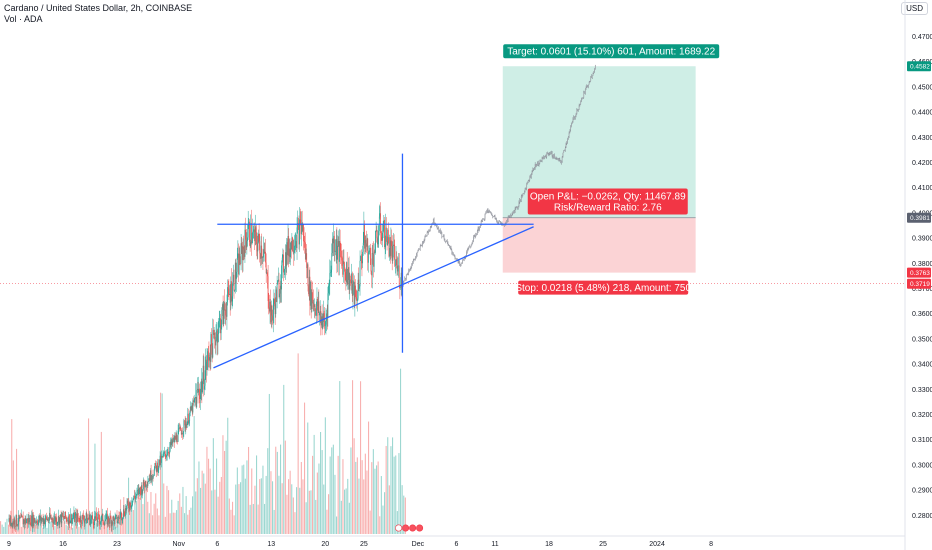 The image size is (932, 550). I want to click on event-markers, so click(409, 528).